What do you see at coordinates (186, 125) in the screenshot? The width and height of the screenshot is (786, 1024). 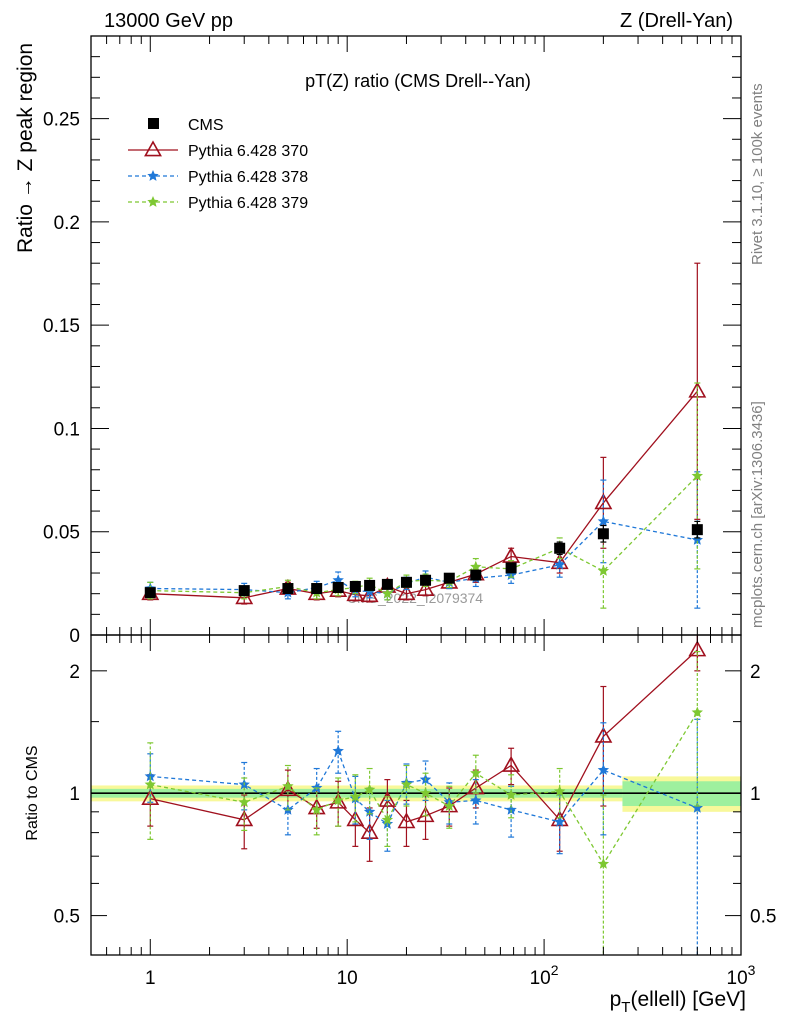 I see `legend-item: CMS` at bounding box center [186, 125].